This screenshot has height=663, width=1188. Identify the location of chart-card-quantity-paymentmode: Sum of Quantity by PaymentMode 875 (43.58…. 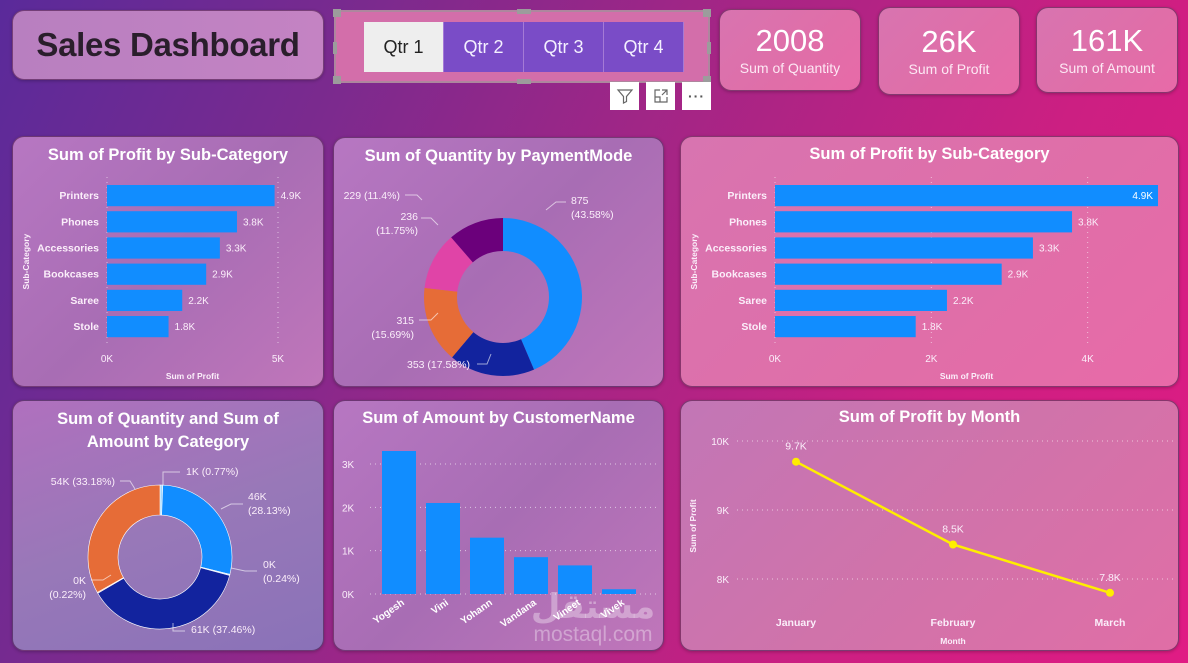
(498, 262).